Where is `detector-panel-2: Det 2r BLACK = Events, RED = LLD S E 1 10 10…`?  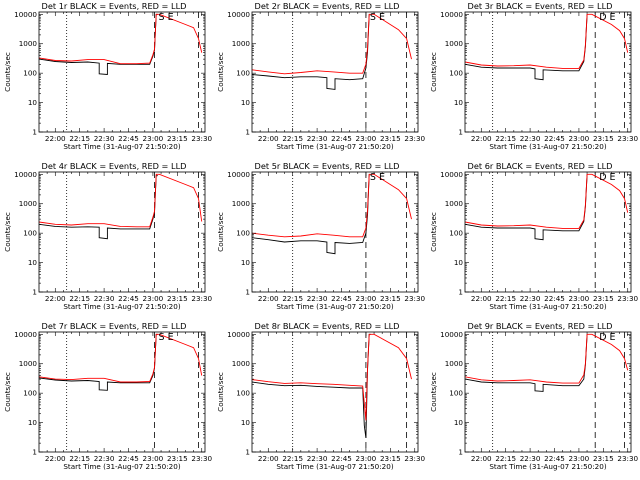
detector-panel-2: Det 2r BLACK = Events, RED = LLD S E 1 10 10… is located at coordinates (319, 80).